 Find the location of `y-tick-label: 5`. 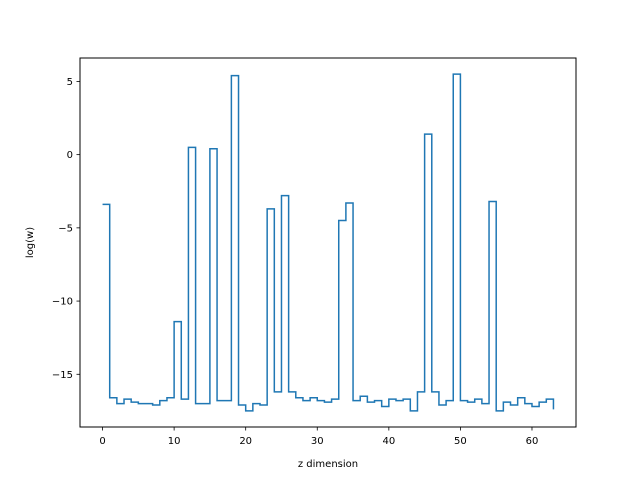

y-tick-label: 5 is located at coordinates (70, 82).